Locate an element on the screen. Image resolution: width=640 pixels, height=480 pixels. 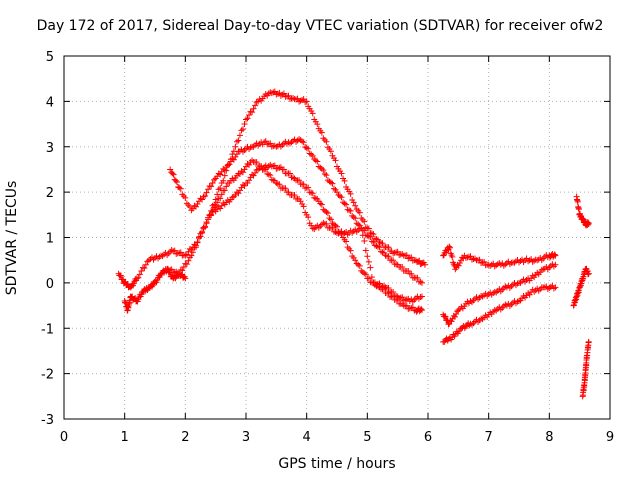
y-tick-label: -2 is located at coordinates (47, 375).